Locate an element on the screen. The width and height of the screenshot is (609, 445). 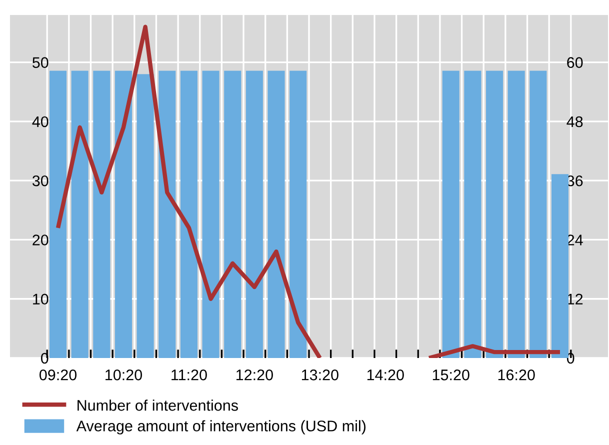
y2-tick-label: 48 is located at coordinates (574, 122).